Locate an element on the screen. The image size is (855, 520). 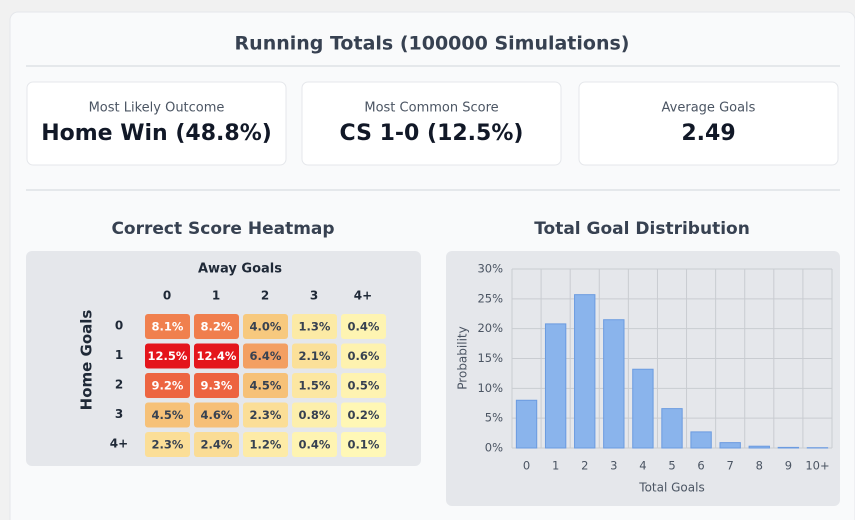
card-label: Average Goals is located at coordinates (709, 108).